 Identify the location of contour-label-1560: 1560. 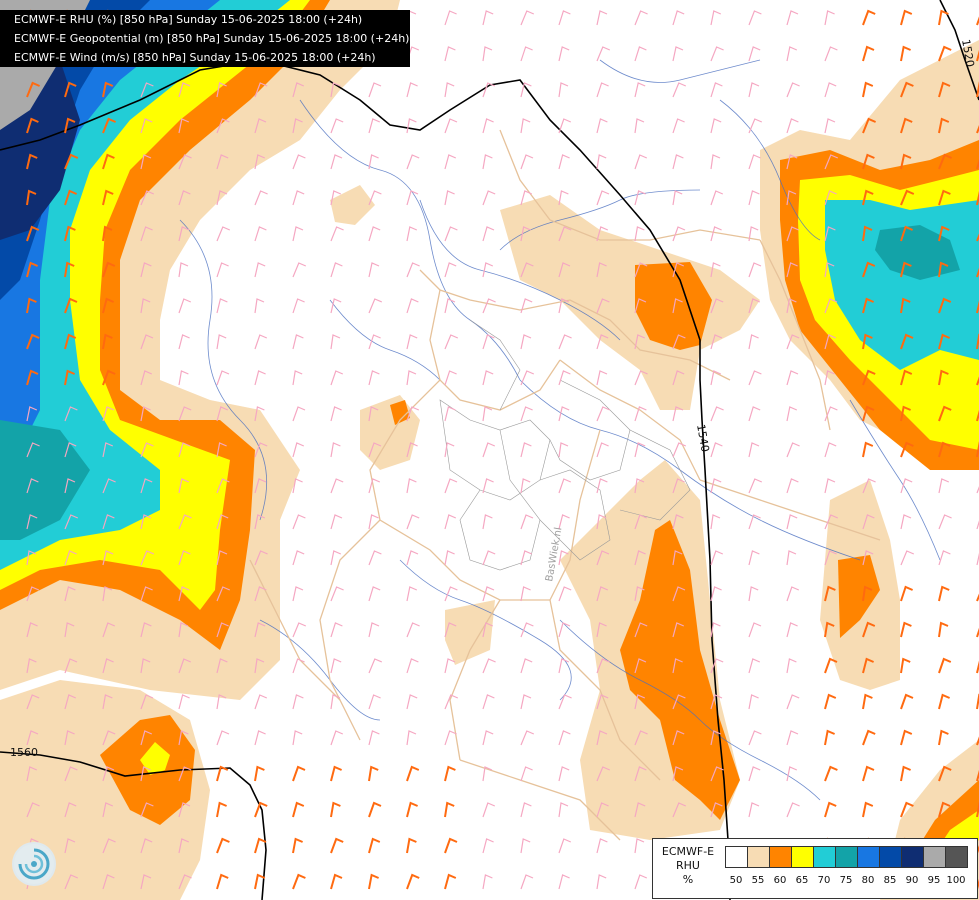
(24, 752).